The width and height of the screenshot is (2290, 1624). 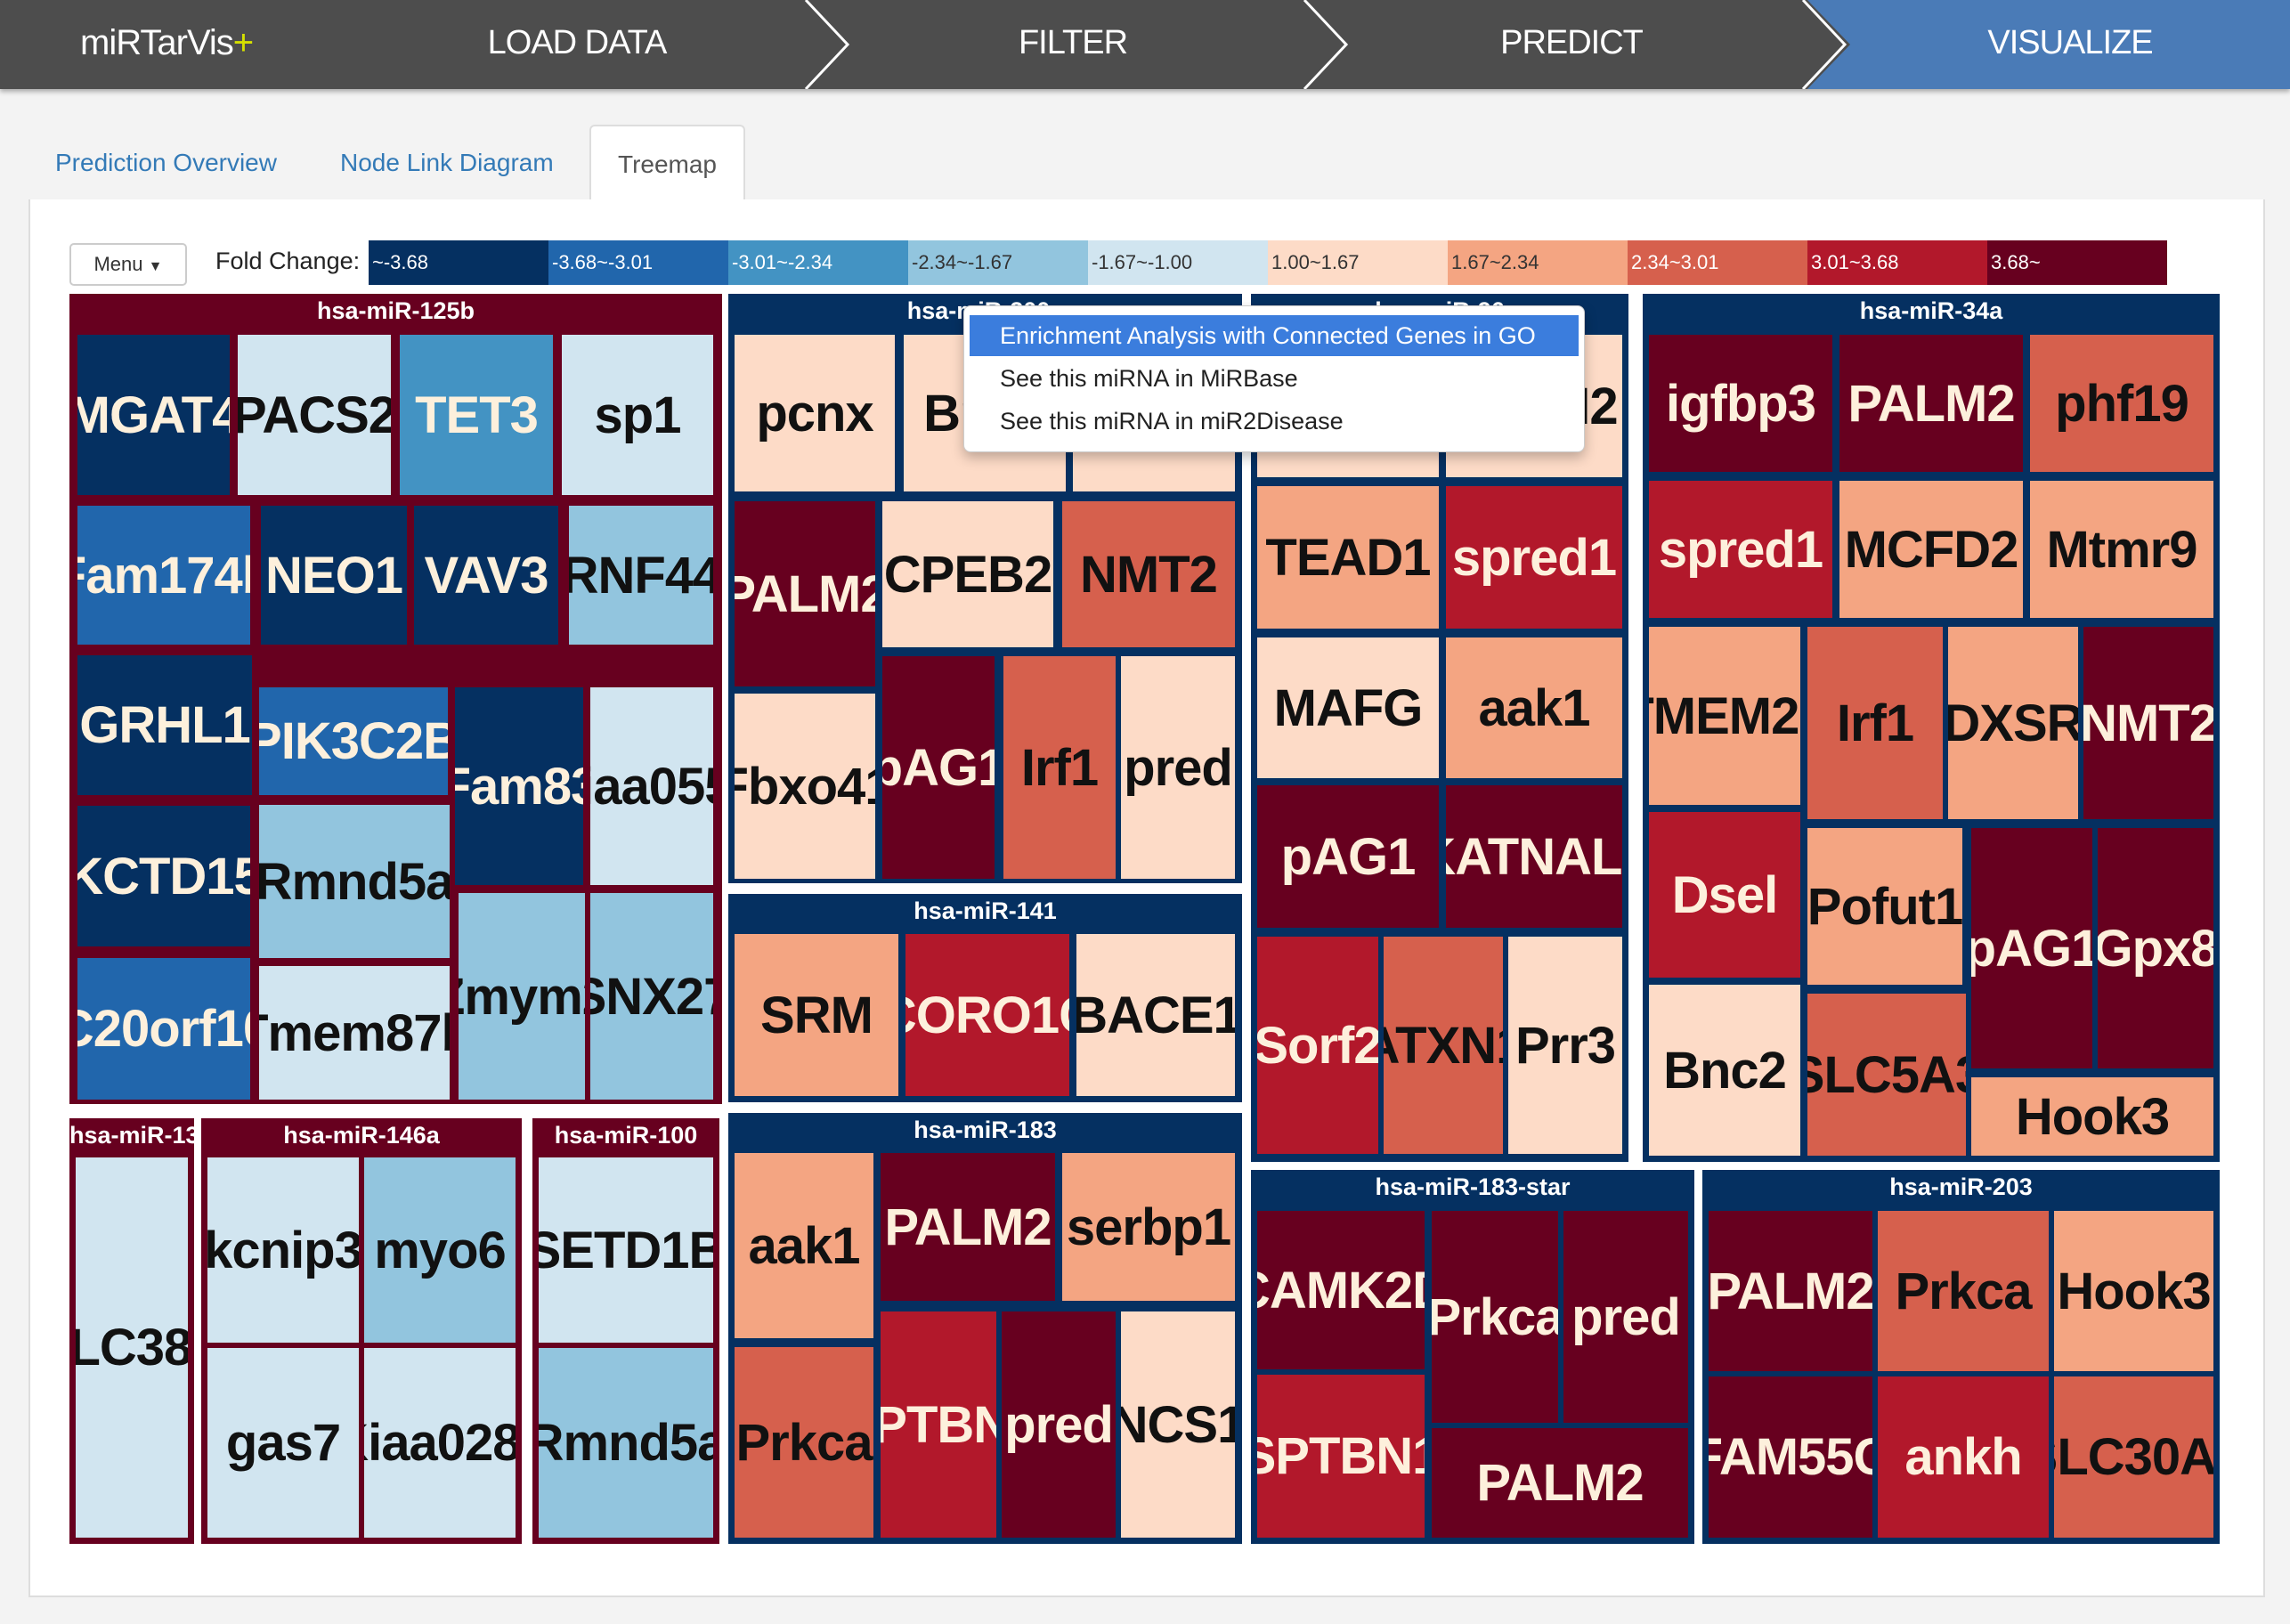 I want to click on gene-cell: CPEB2, so click(x=968, y=574).